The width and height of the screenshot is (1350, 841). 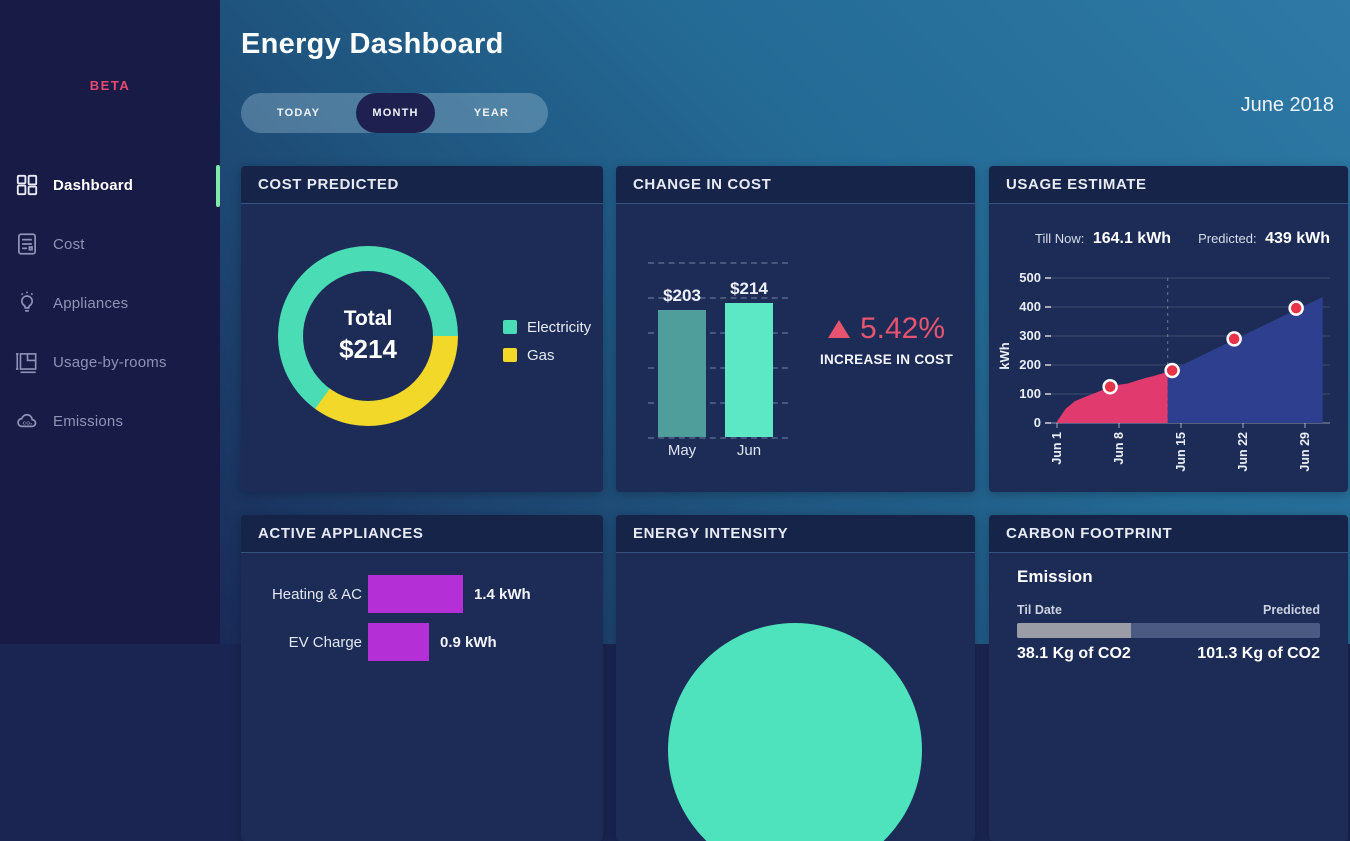 I want to click on svg-text: CO₂, so click(x=28, y=423).